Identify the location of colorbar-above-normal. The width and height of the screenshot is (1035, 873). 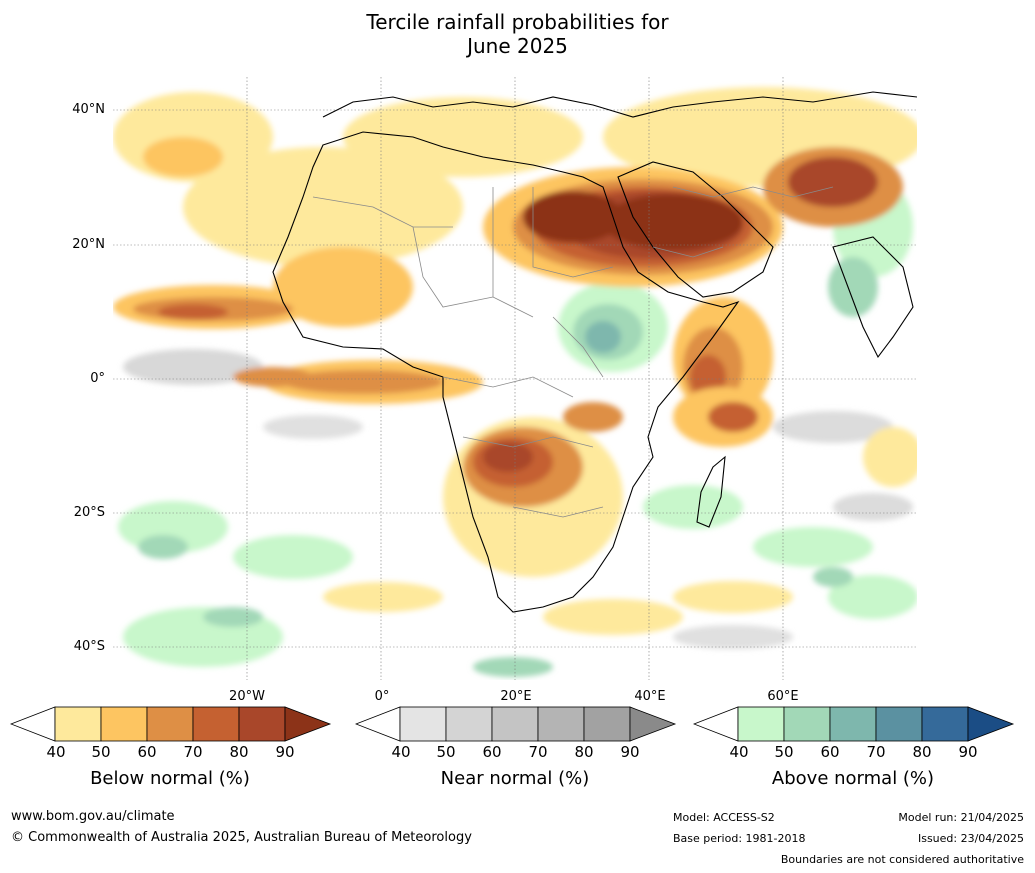
(855, 726).